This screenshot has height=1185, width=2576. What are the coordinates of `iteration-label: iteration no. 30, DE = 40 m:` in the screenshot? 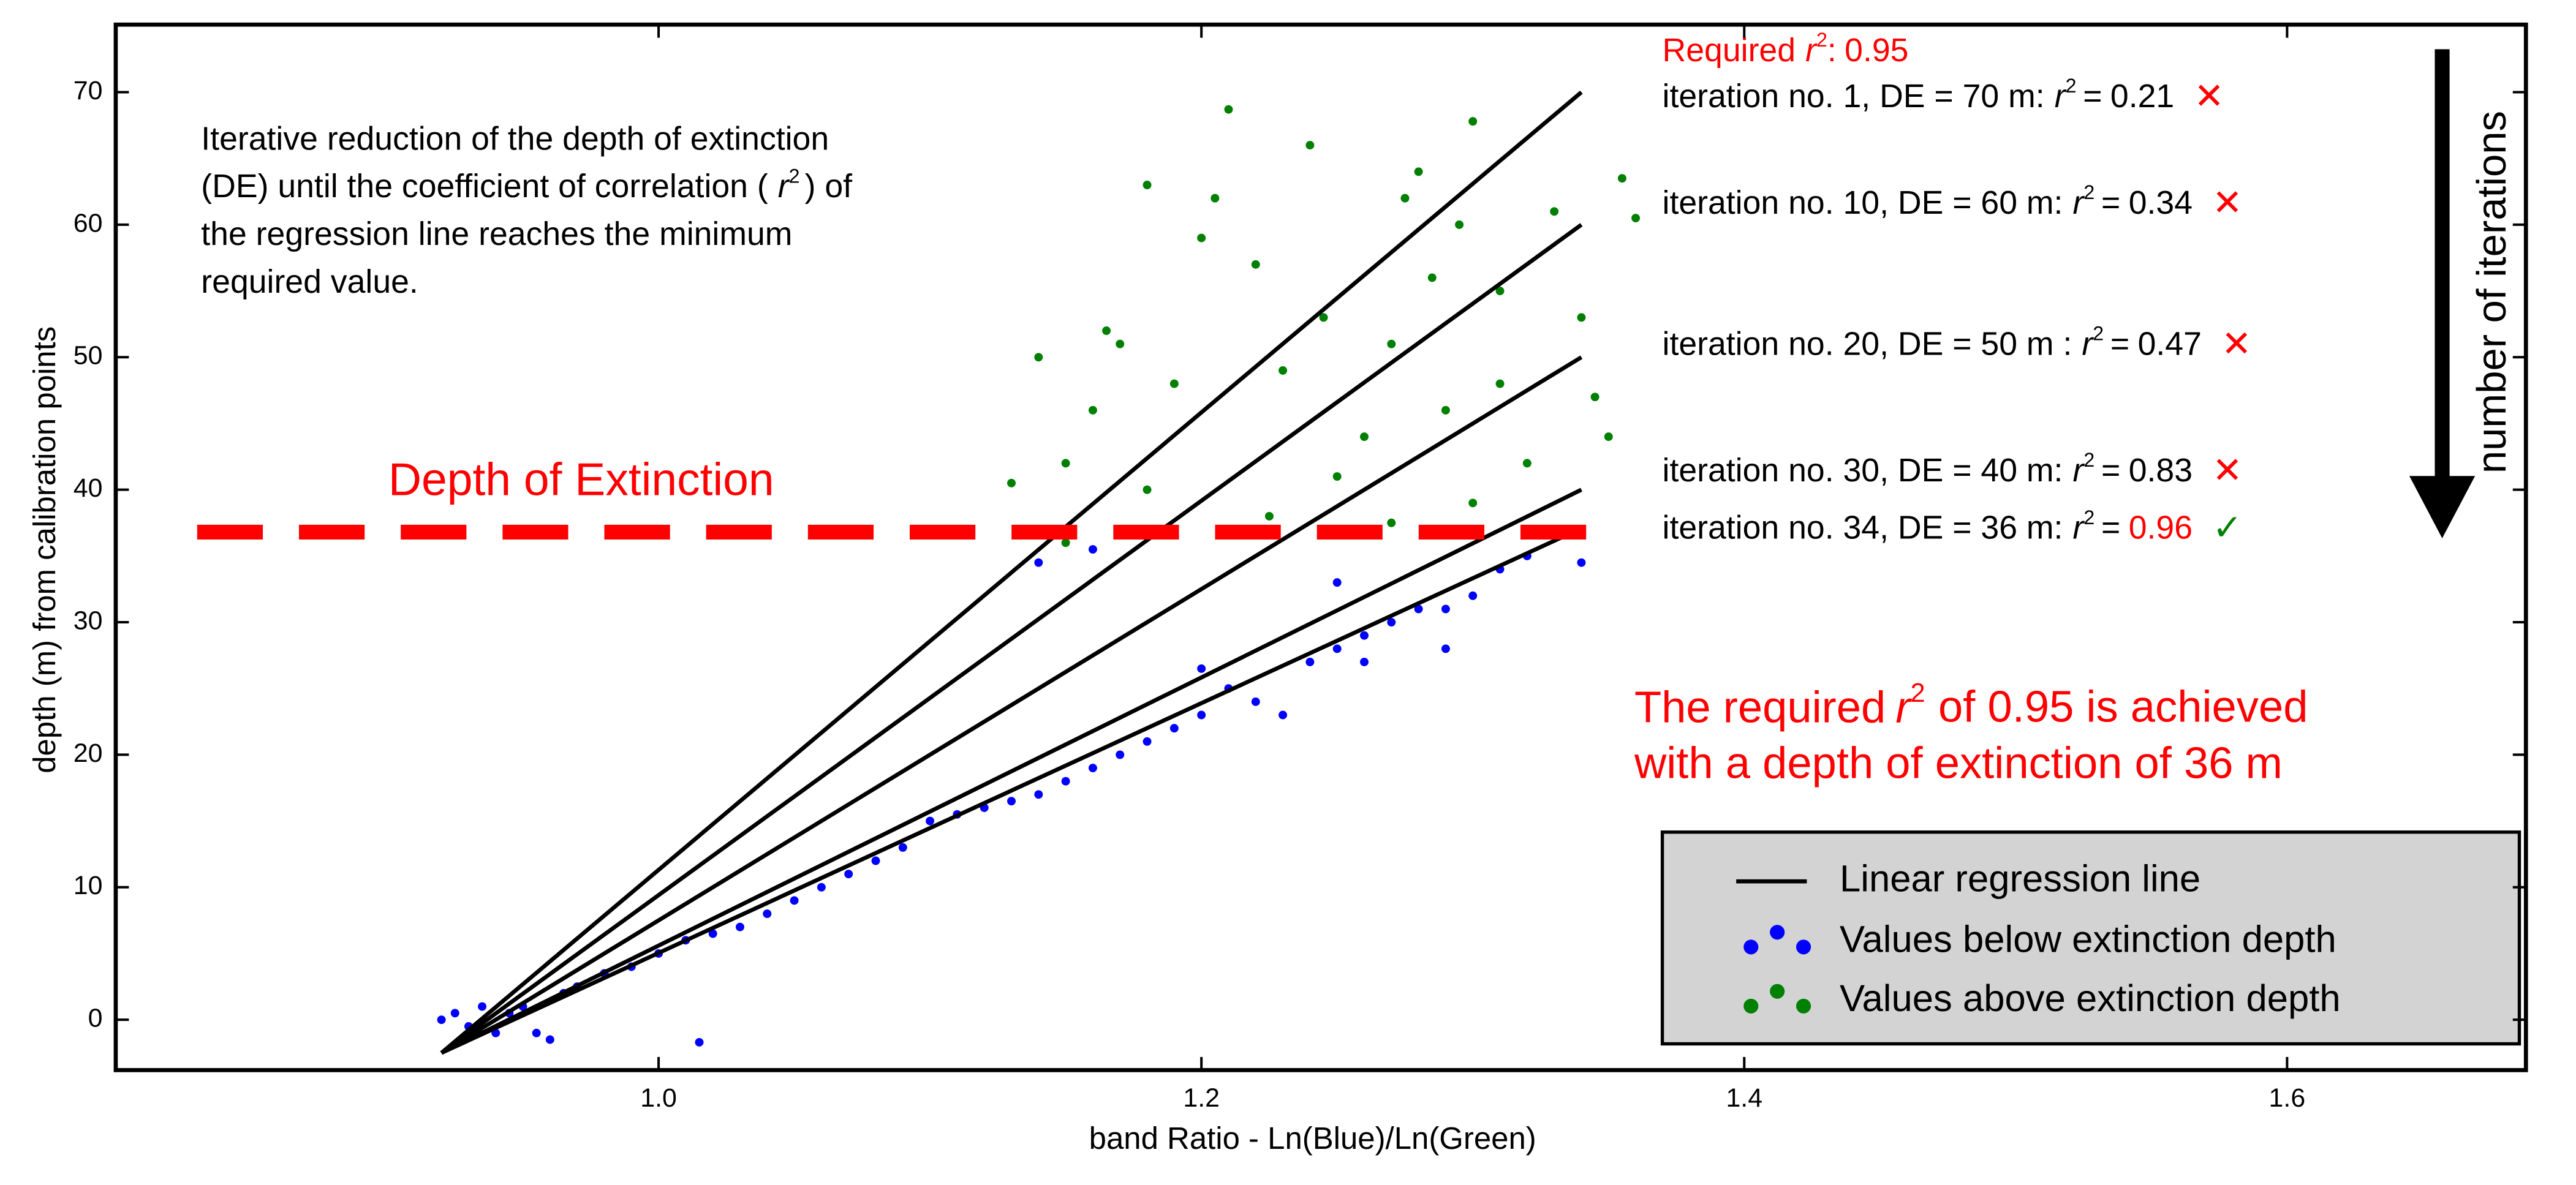 It's located at (1863, 470).